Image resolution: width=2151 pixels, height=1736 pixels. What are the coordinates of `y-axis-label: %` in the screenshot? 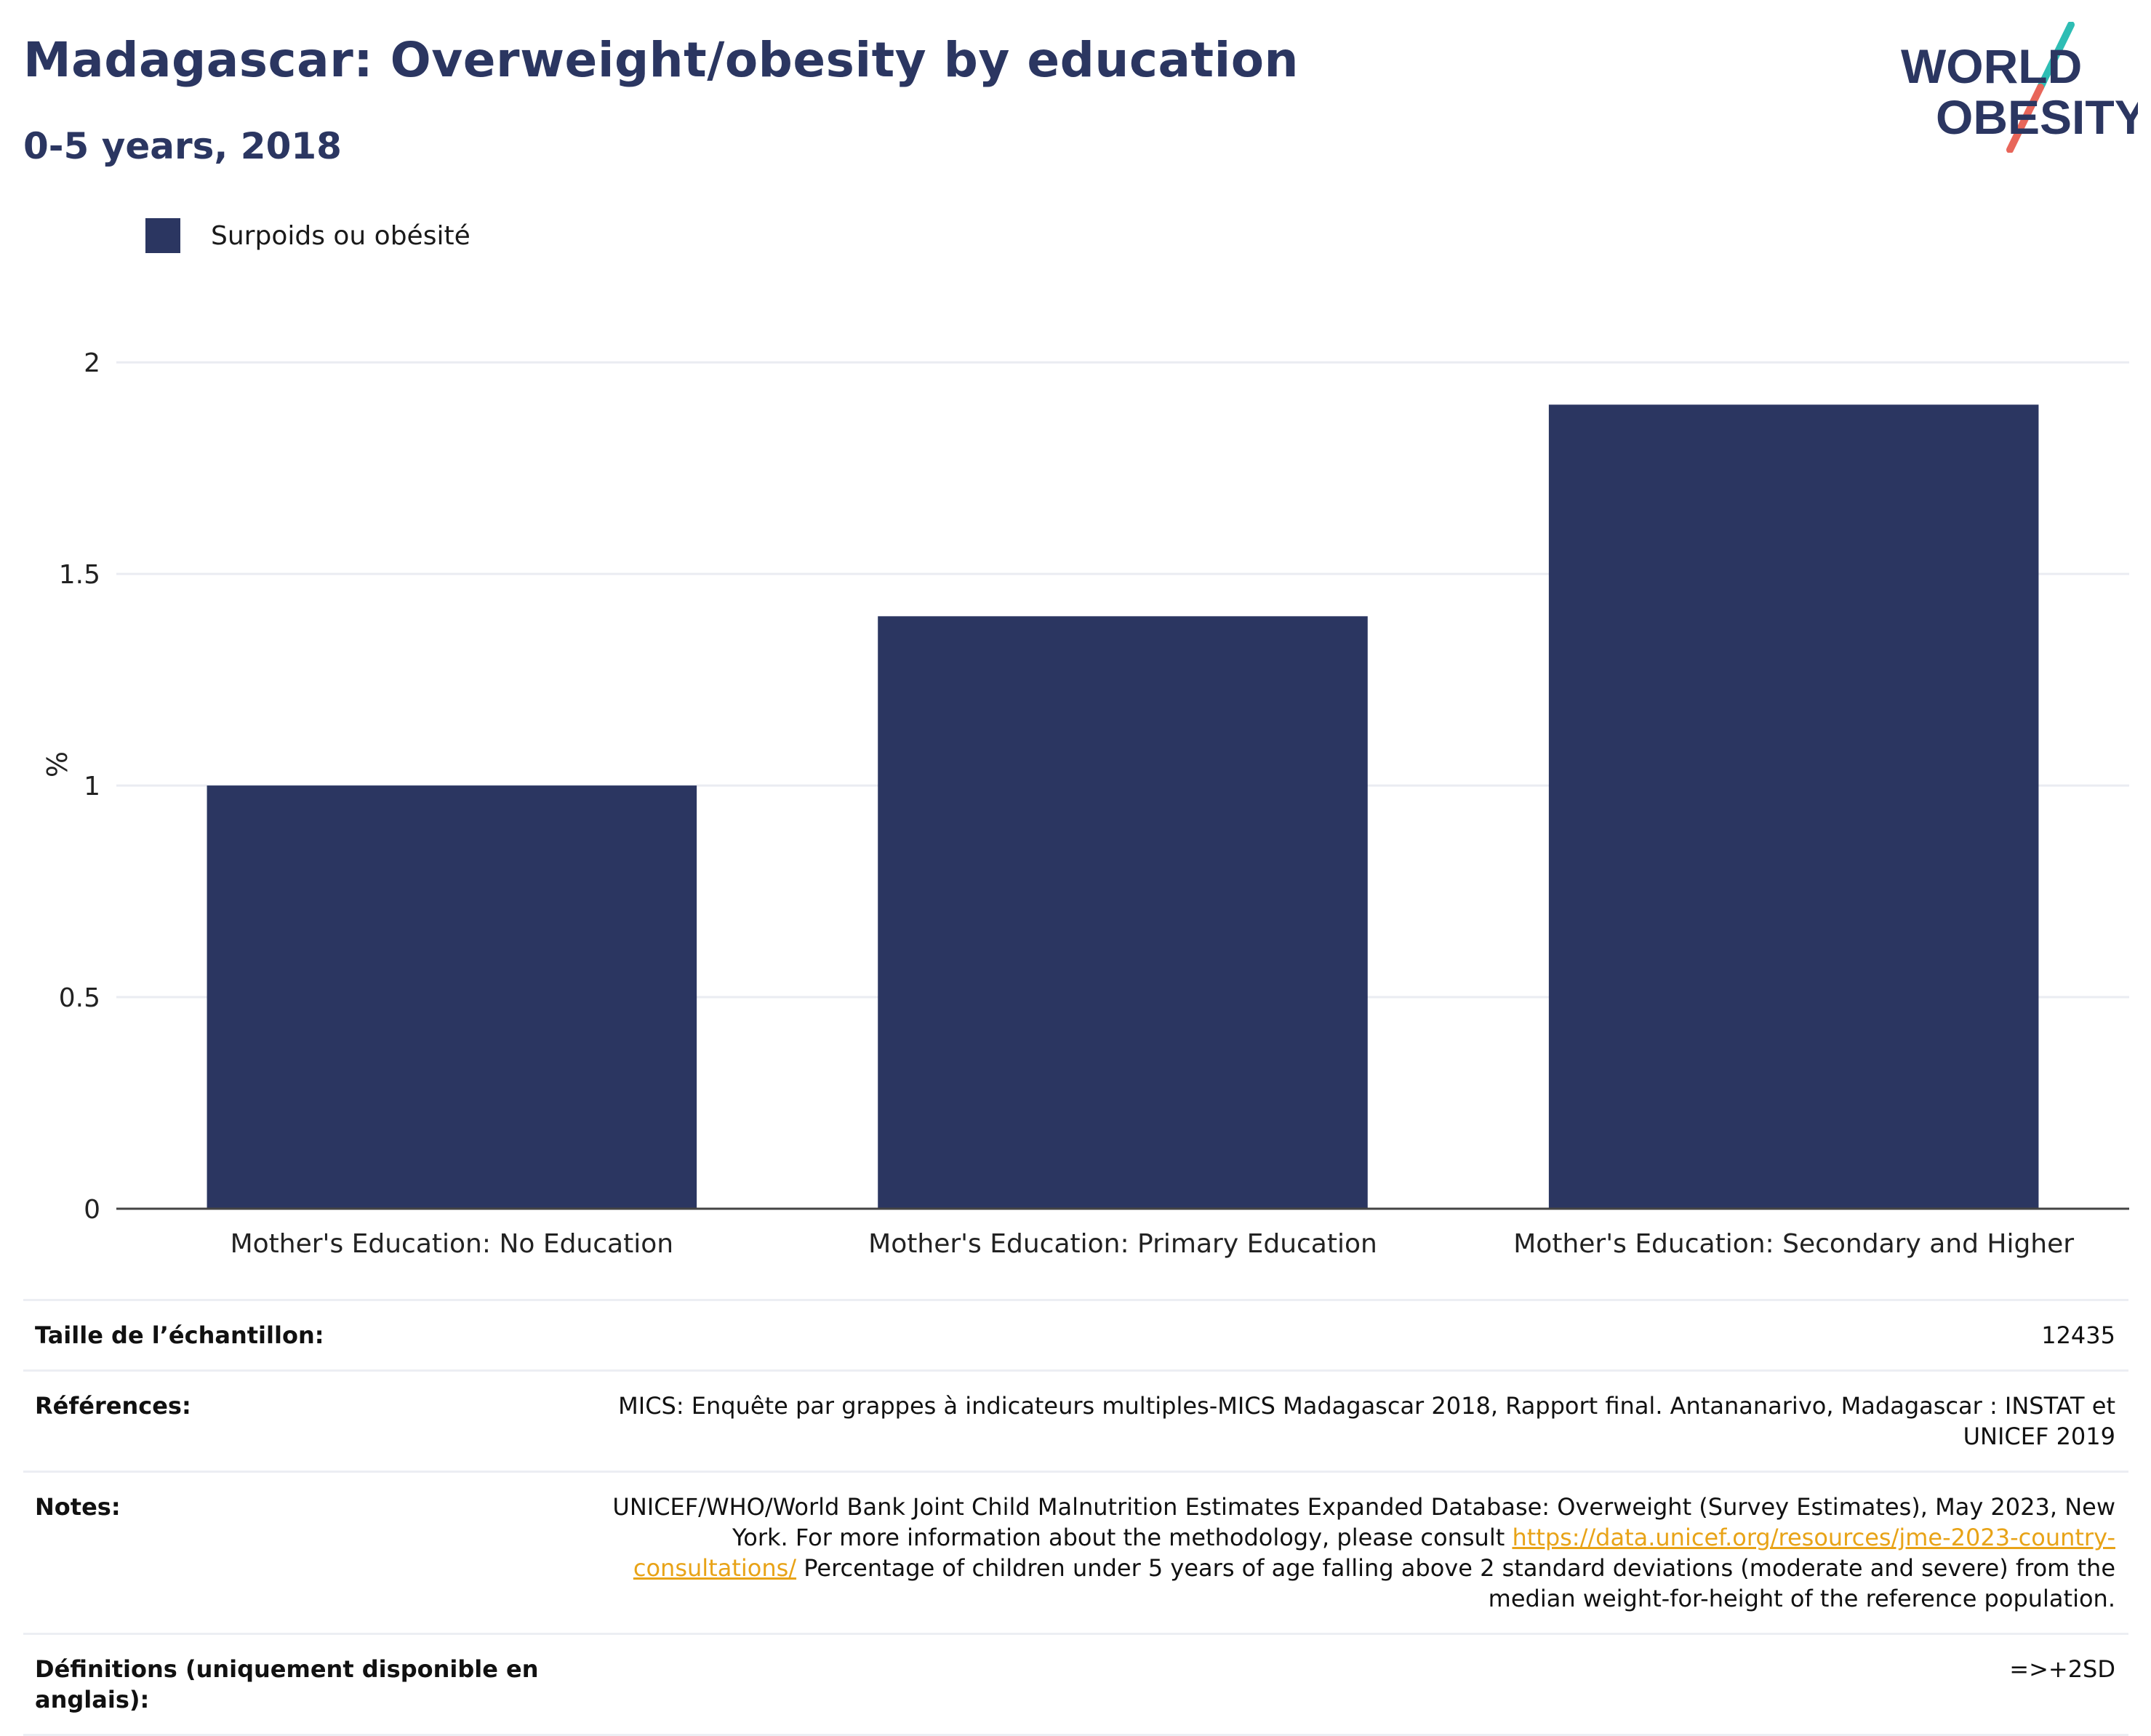 It's located at (56, 764).